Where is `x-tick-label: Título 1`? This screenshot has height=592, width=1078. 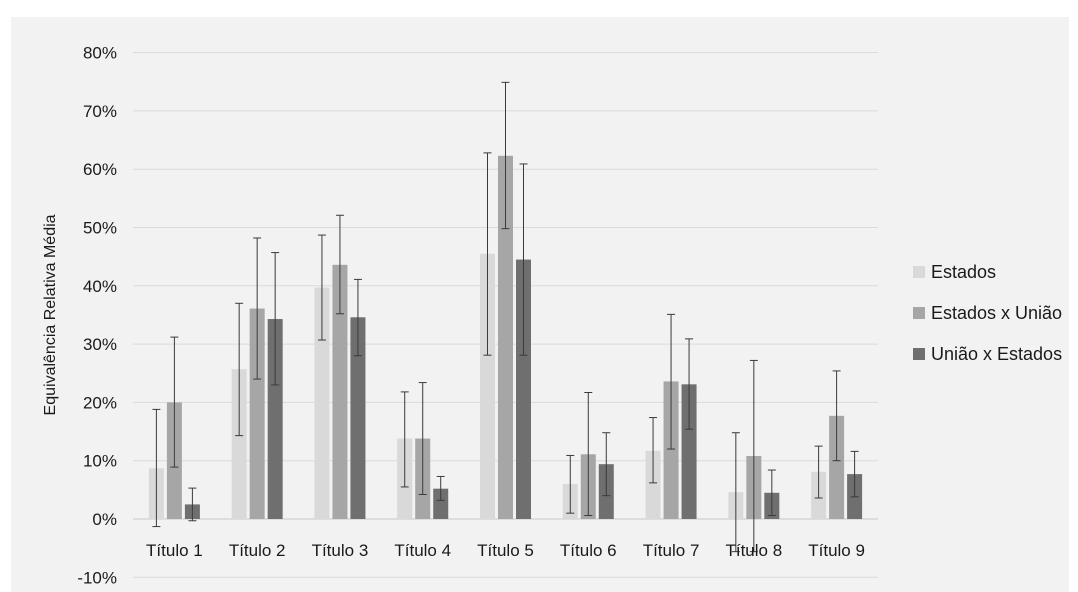
x-tick-label: Título 1 is located at coordinates (174, 550).